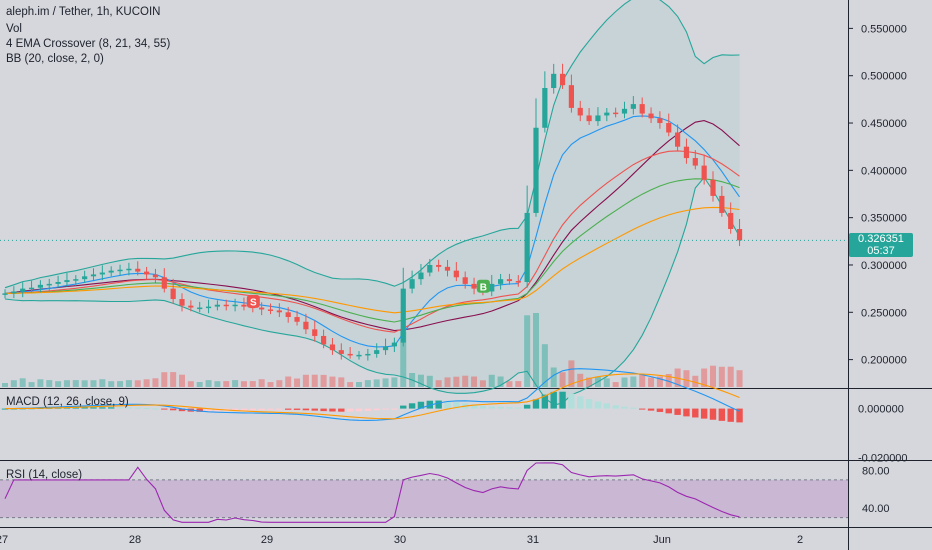 The height and width of the screenshot is (550, 932). I want to click on time-tick-label: Jun, so click(662, 540).